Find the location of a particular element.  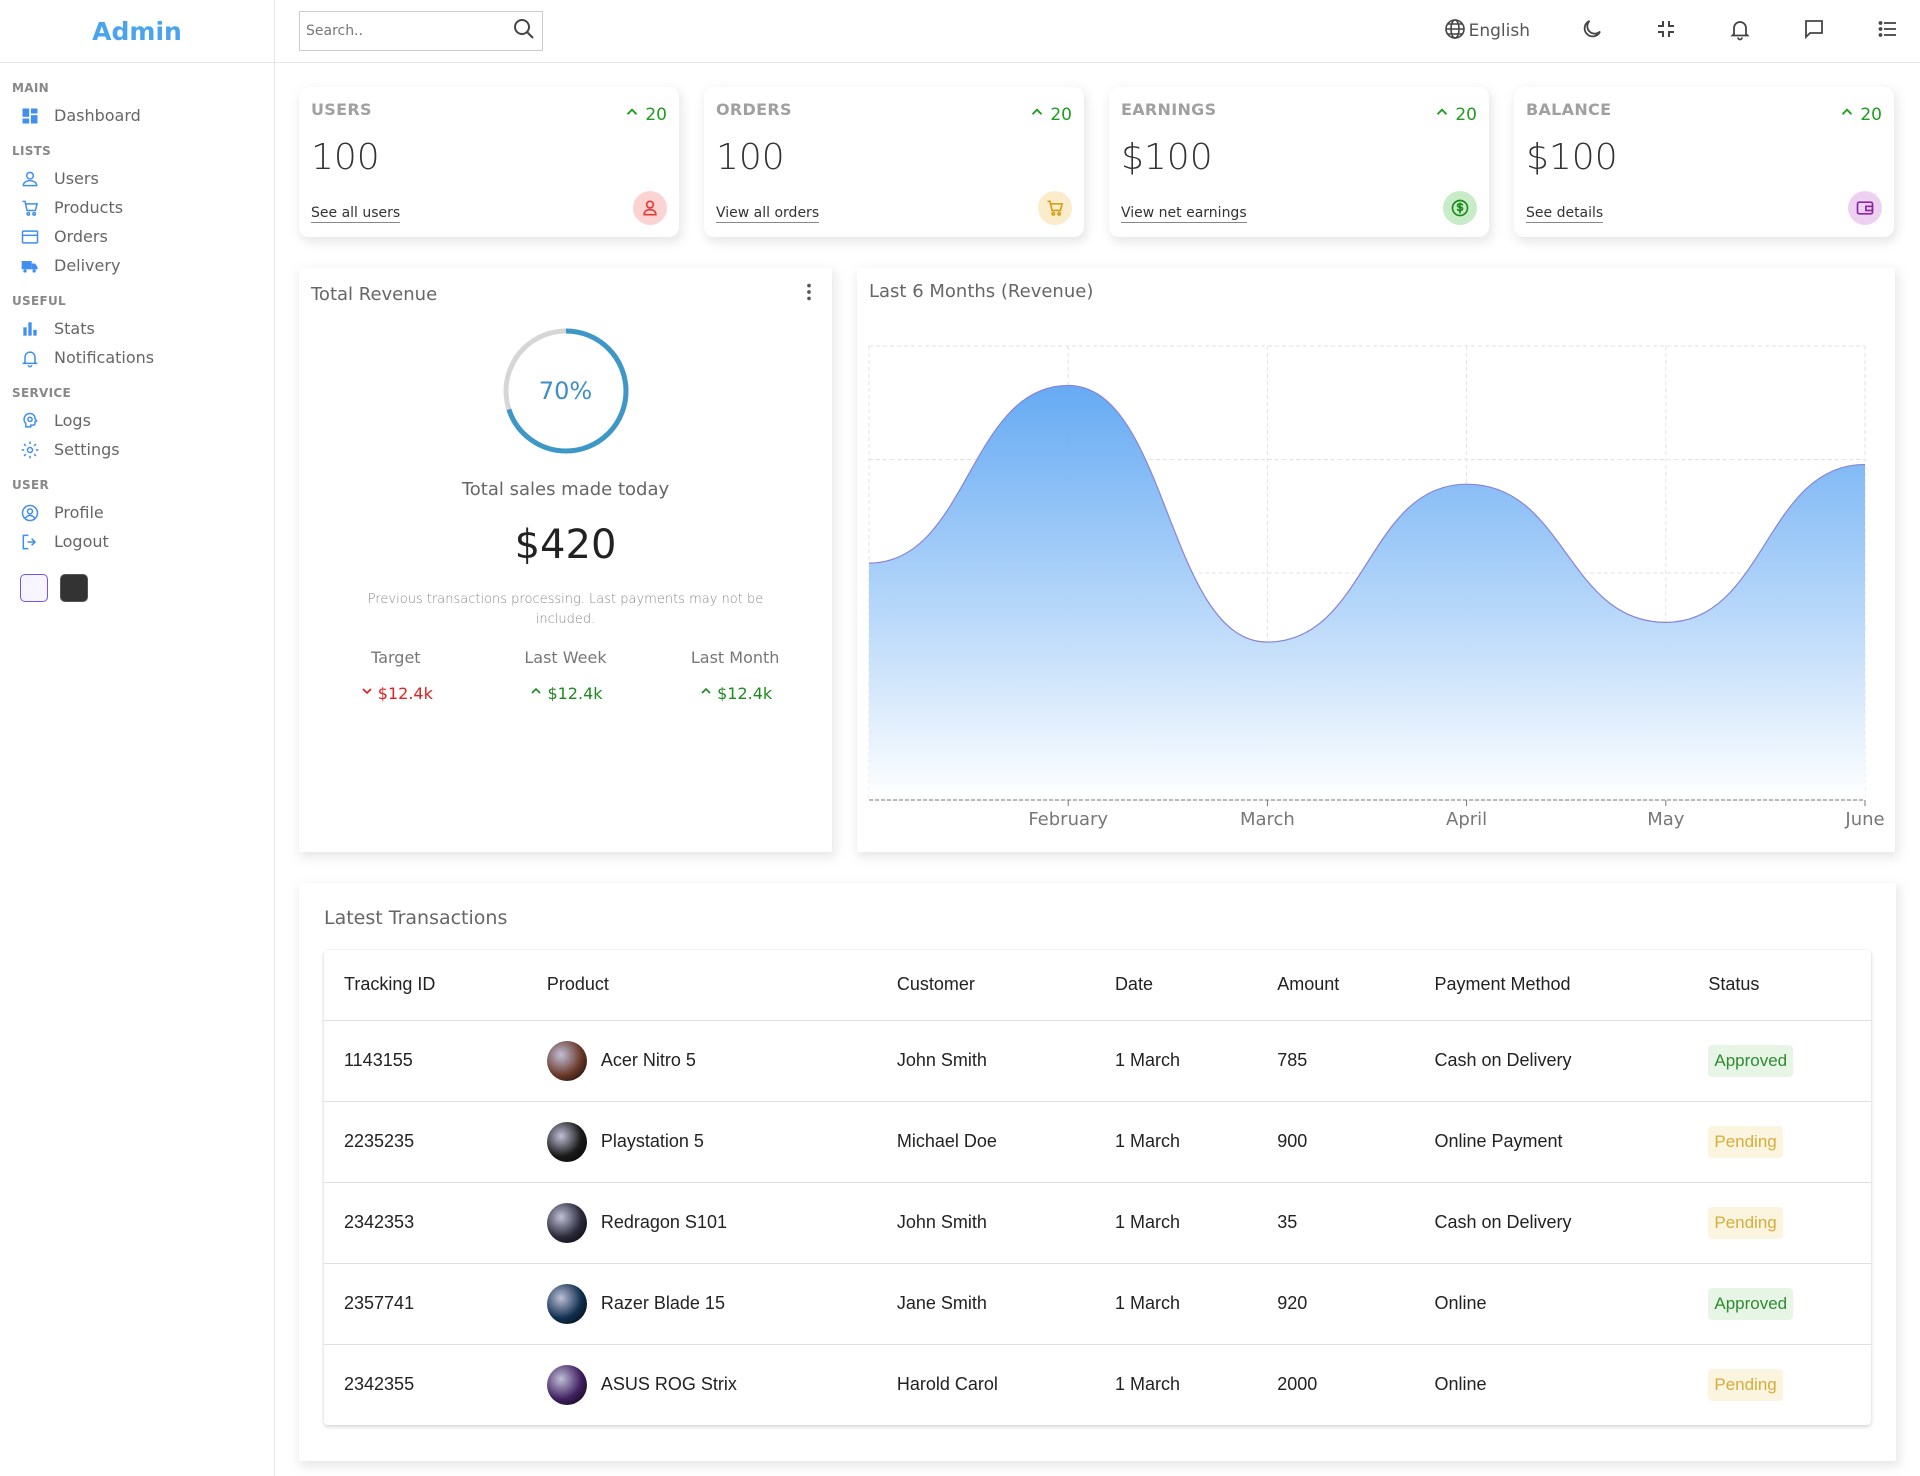

theme-swatches is located at coordinates (147, 588).